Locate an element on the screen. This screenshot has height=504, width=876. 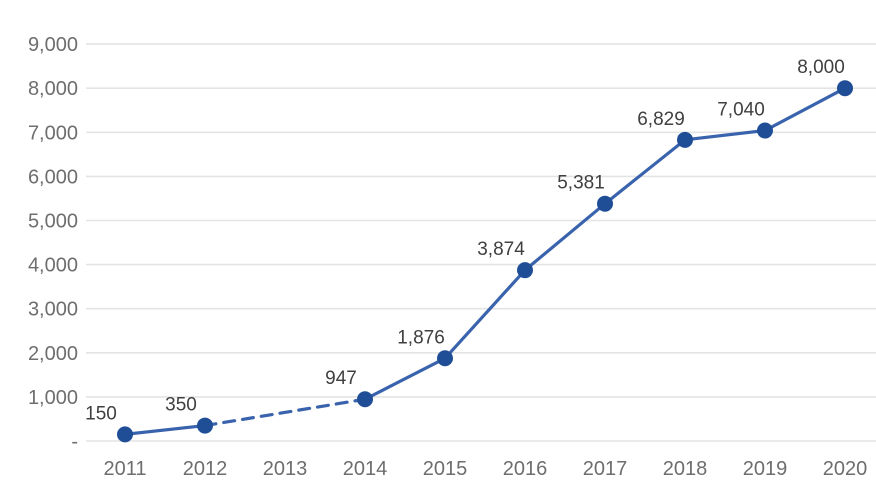
y-tick-label: 8,000 is located at coordinates (53, 89).